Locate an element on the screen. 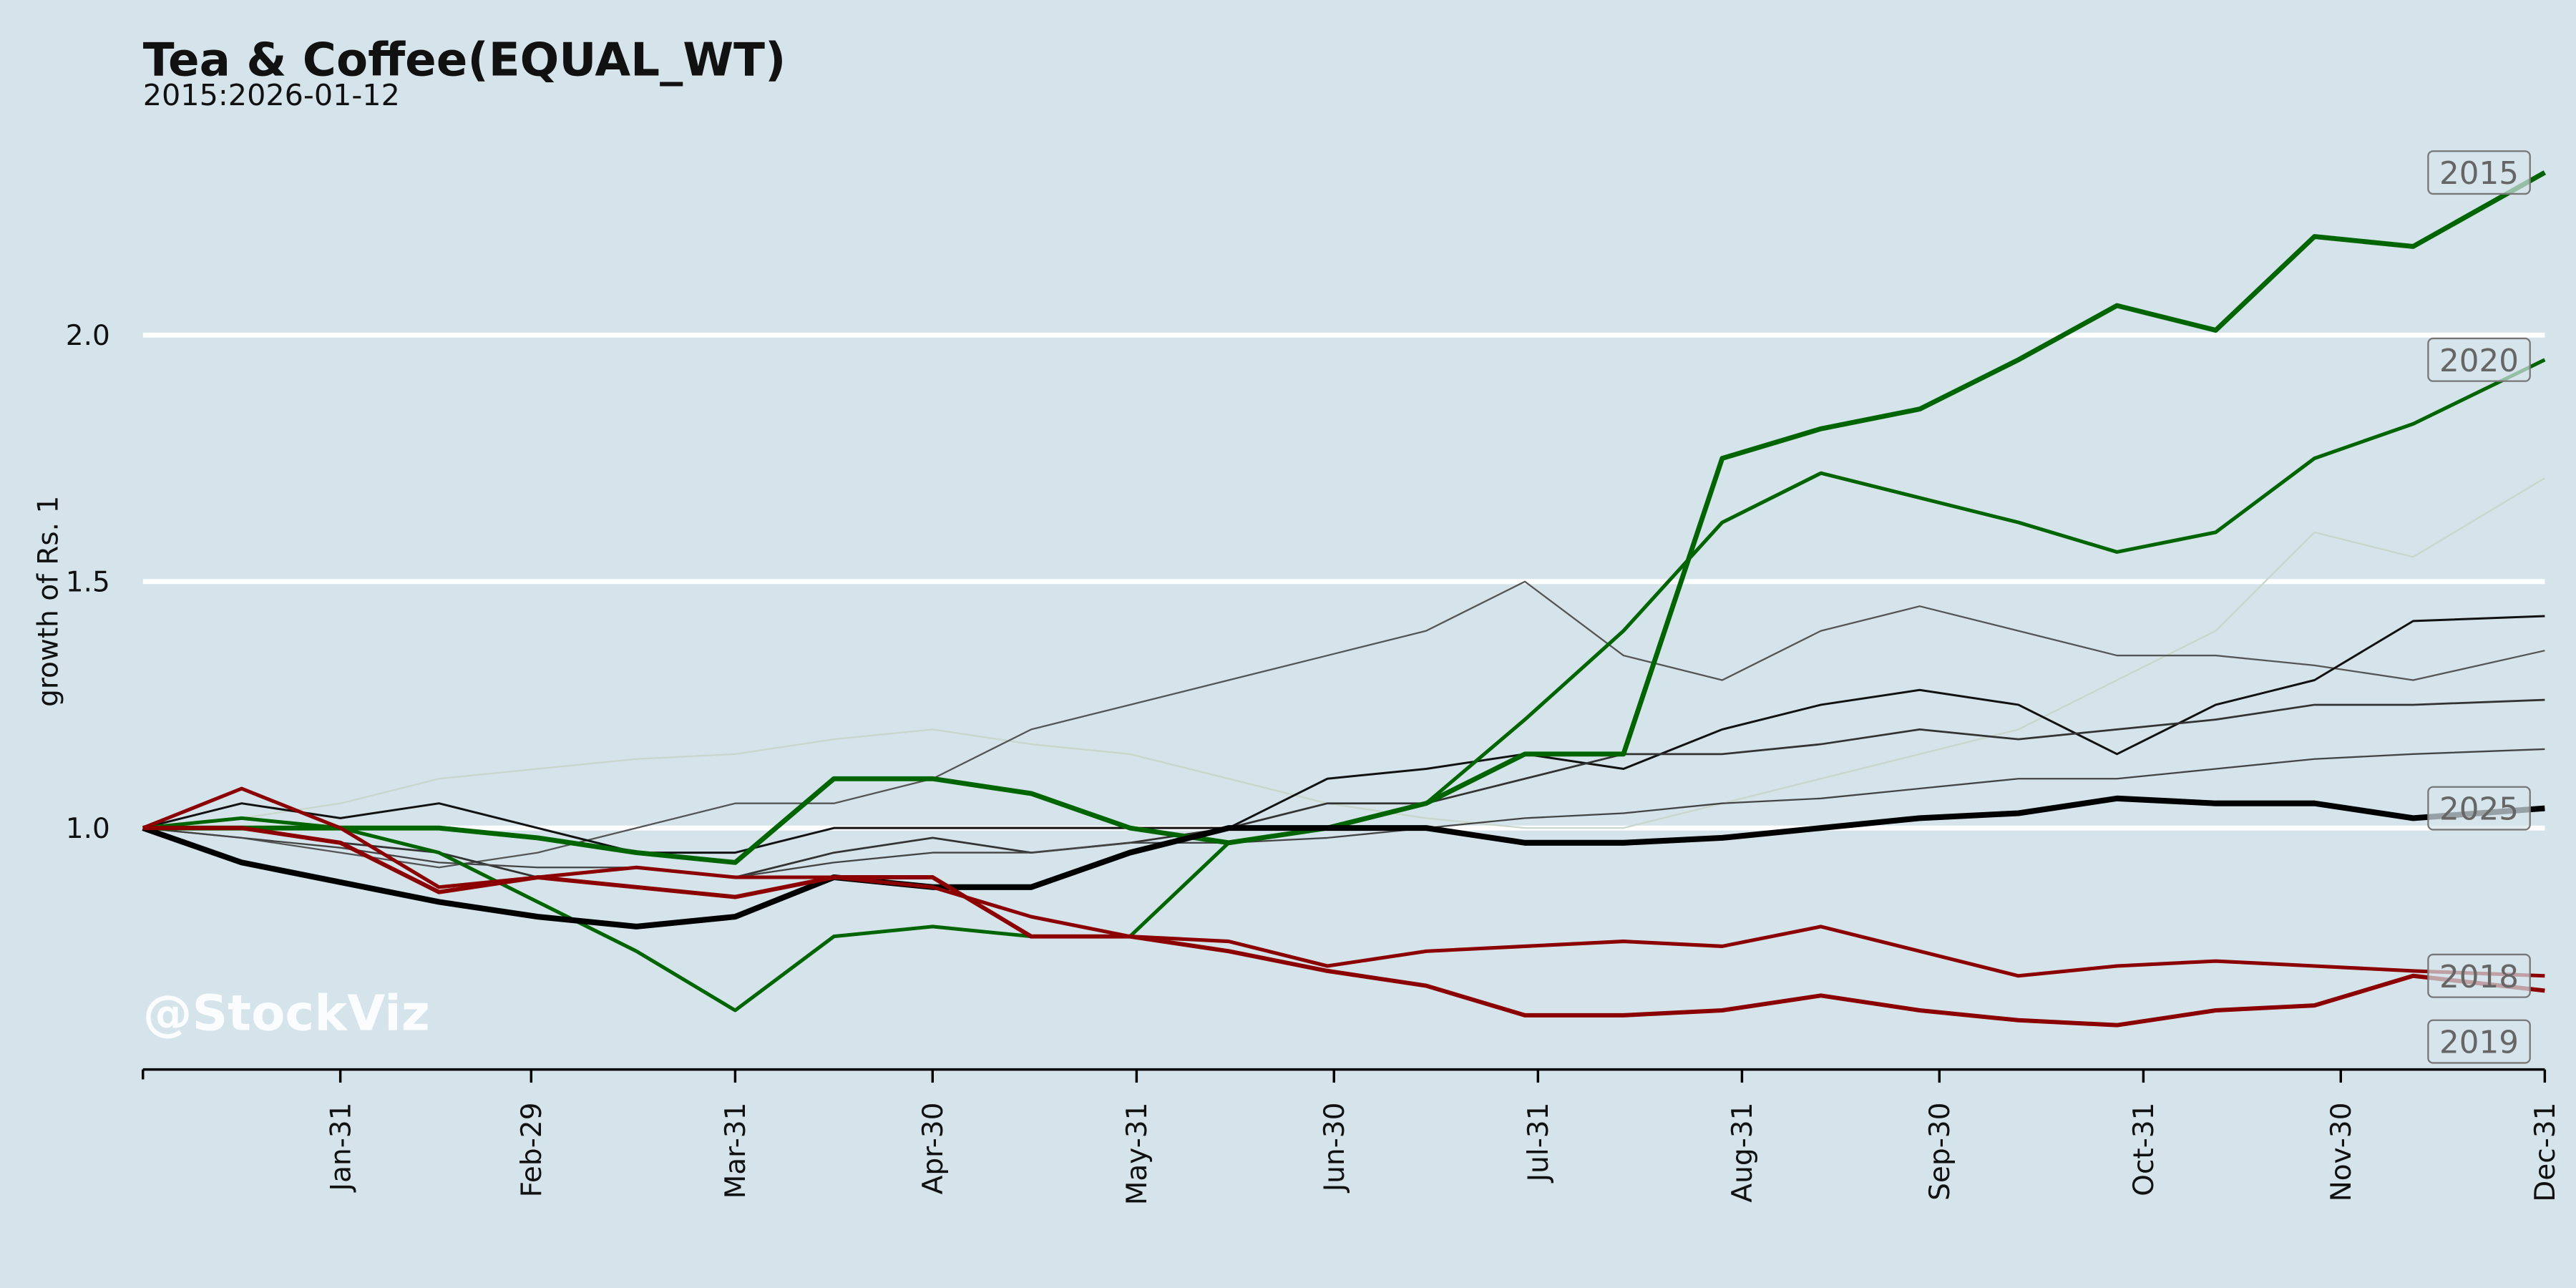 This screenshot has width=2576, height=1288. series-label: 2020 is located at coordinates (2479, 361).